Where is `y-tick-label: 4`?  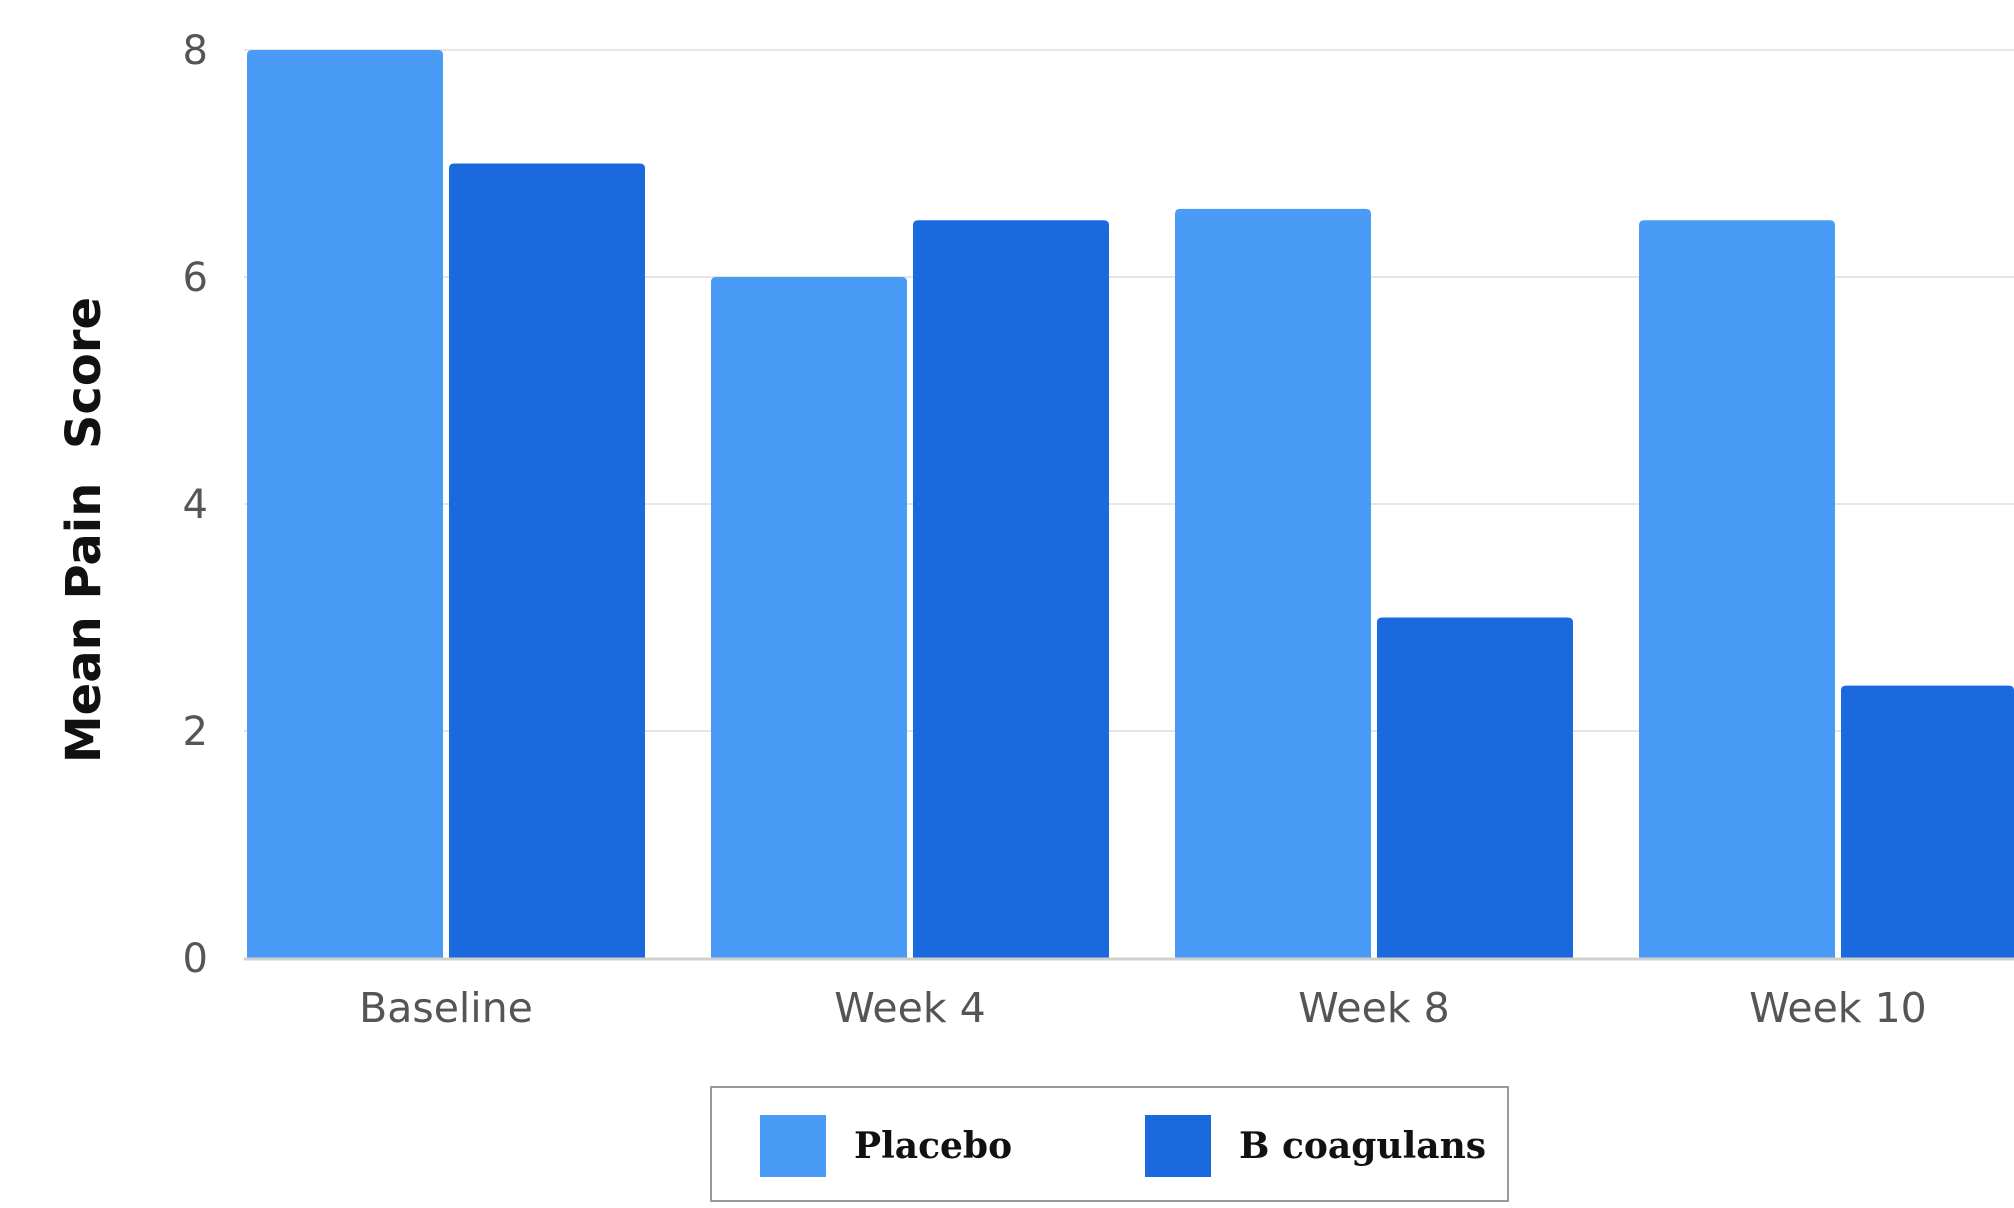 y-tick-label: 4 is located at coordinates (195, 505).